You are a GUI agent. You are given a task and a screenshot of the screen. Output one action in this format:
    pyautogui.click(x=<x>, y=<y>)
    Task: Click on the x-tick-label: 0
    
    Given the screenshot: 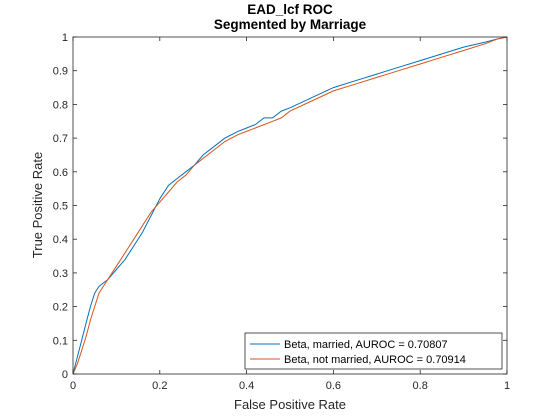 What is the action you would take?
    pyautogui.click(x=73, y=386)
    